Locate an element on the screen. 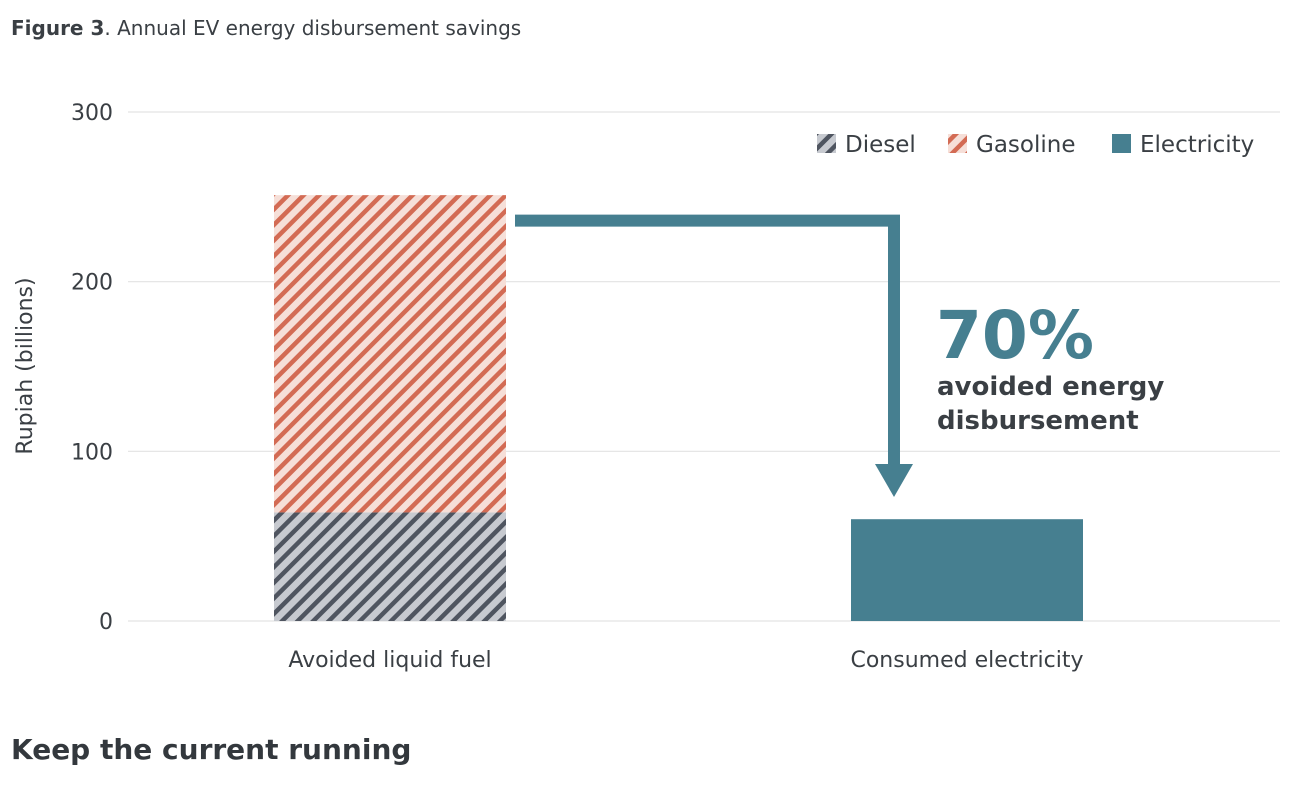  legend: Diesel Gasoline Electricity is located at coordinates (1035, 145).